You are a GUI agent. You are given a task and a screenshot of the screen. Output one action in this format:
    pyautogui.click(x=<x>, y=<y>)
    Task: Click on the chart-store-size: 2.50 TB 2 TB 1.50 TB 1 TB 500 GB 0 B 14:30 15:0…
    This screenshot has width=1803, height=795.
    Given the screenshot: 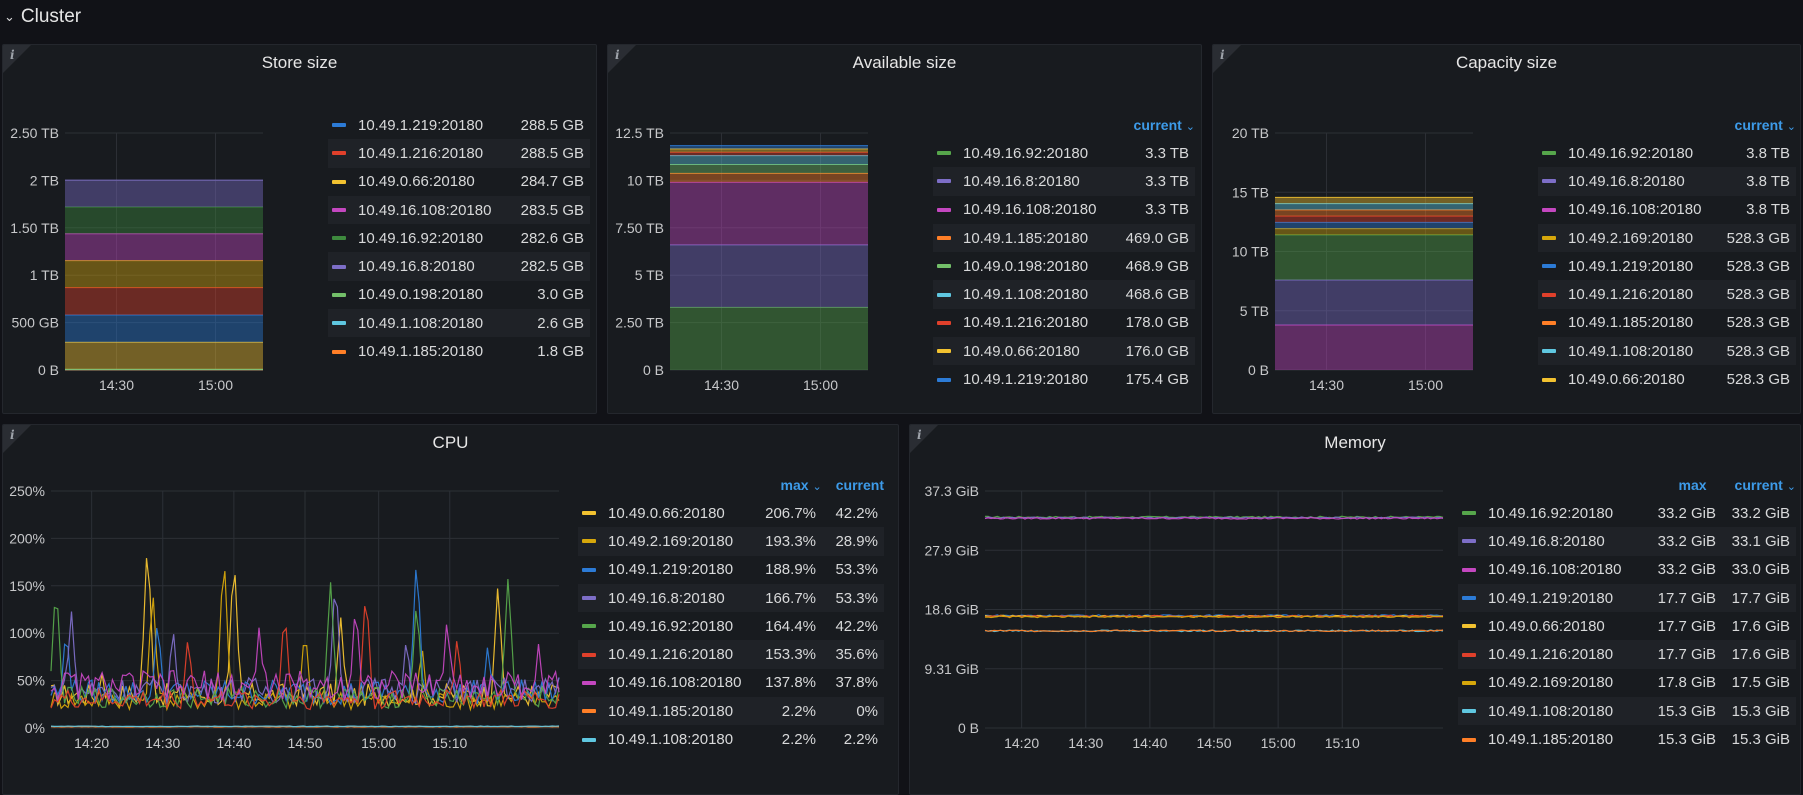 What is the action you would take?
    pyautogui.click(x=158, y=247)
    